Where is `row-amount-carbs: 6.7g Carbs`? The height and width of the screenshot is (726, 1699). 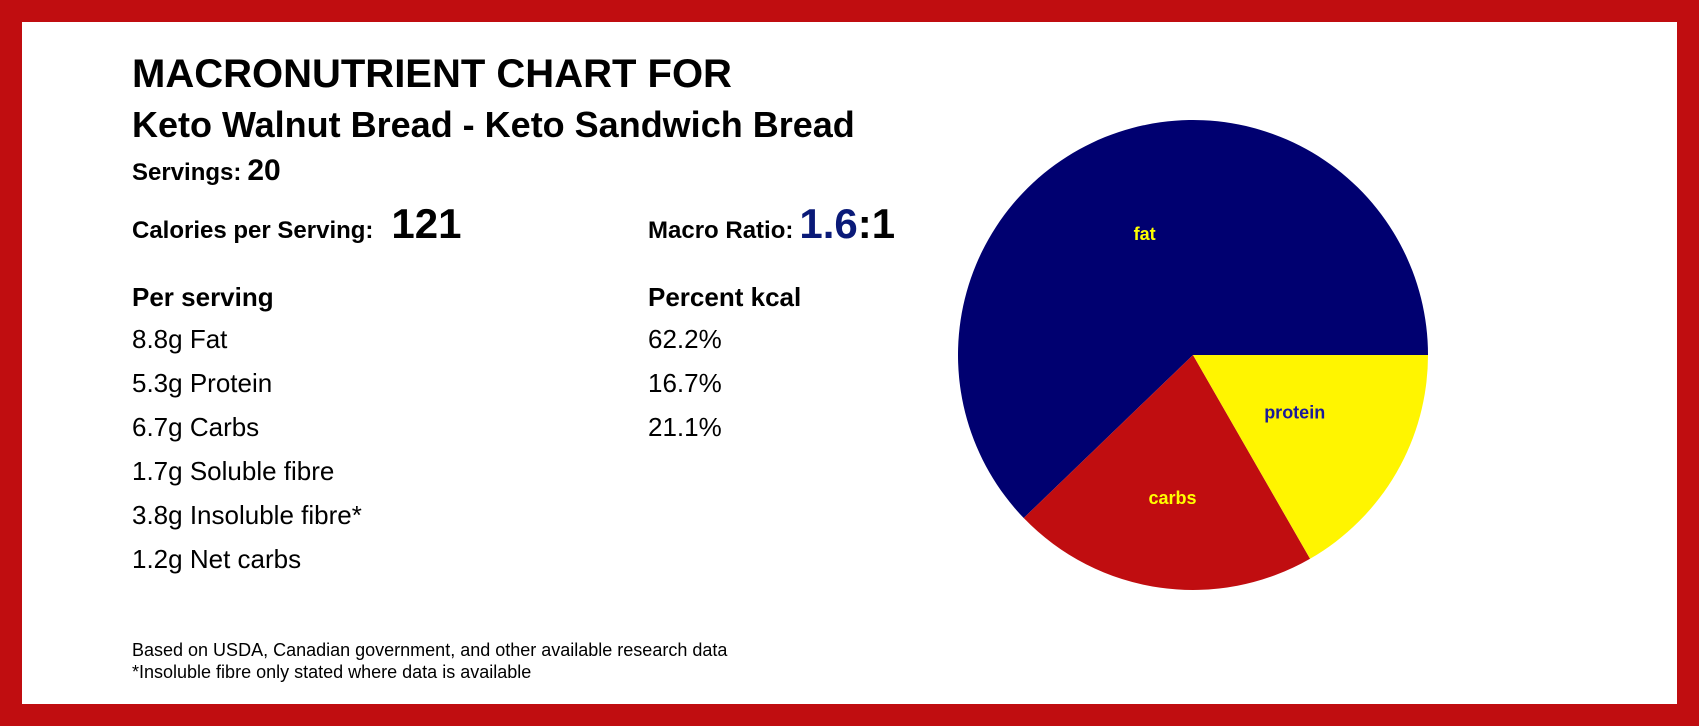 row-amount-carbs: 6.7g Carbs is located at coordinates (196, 427).